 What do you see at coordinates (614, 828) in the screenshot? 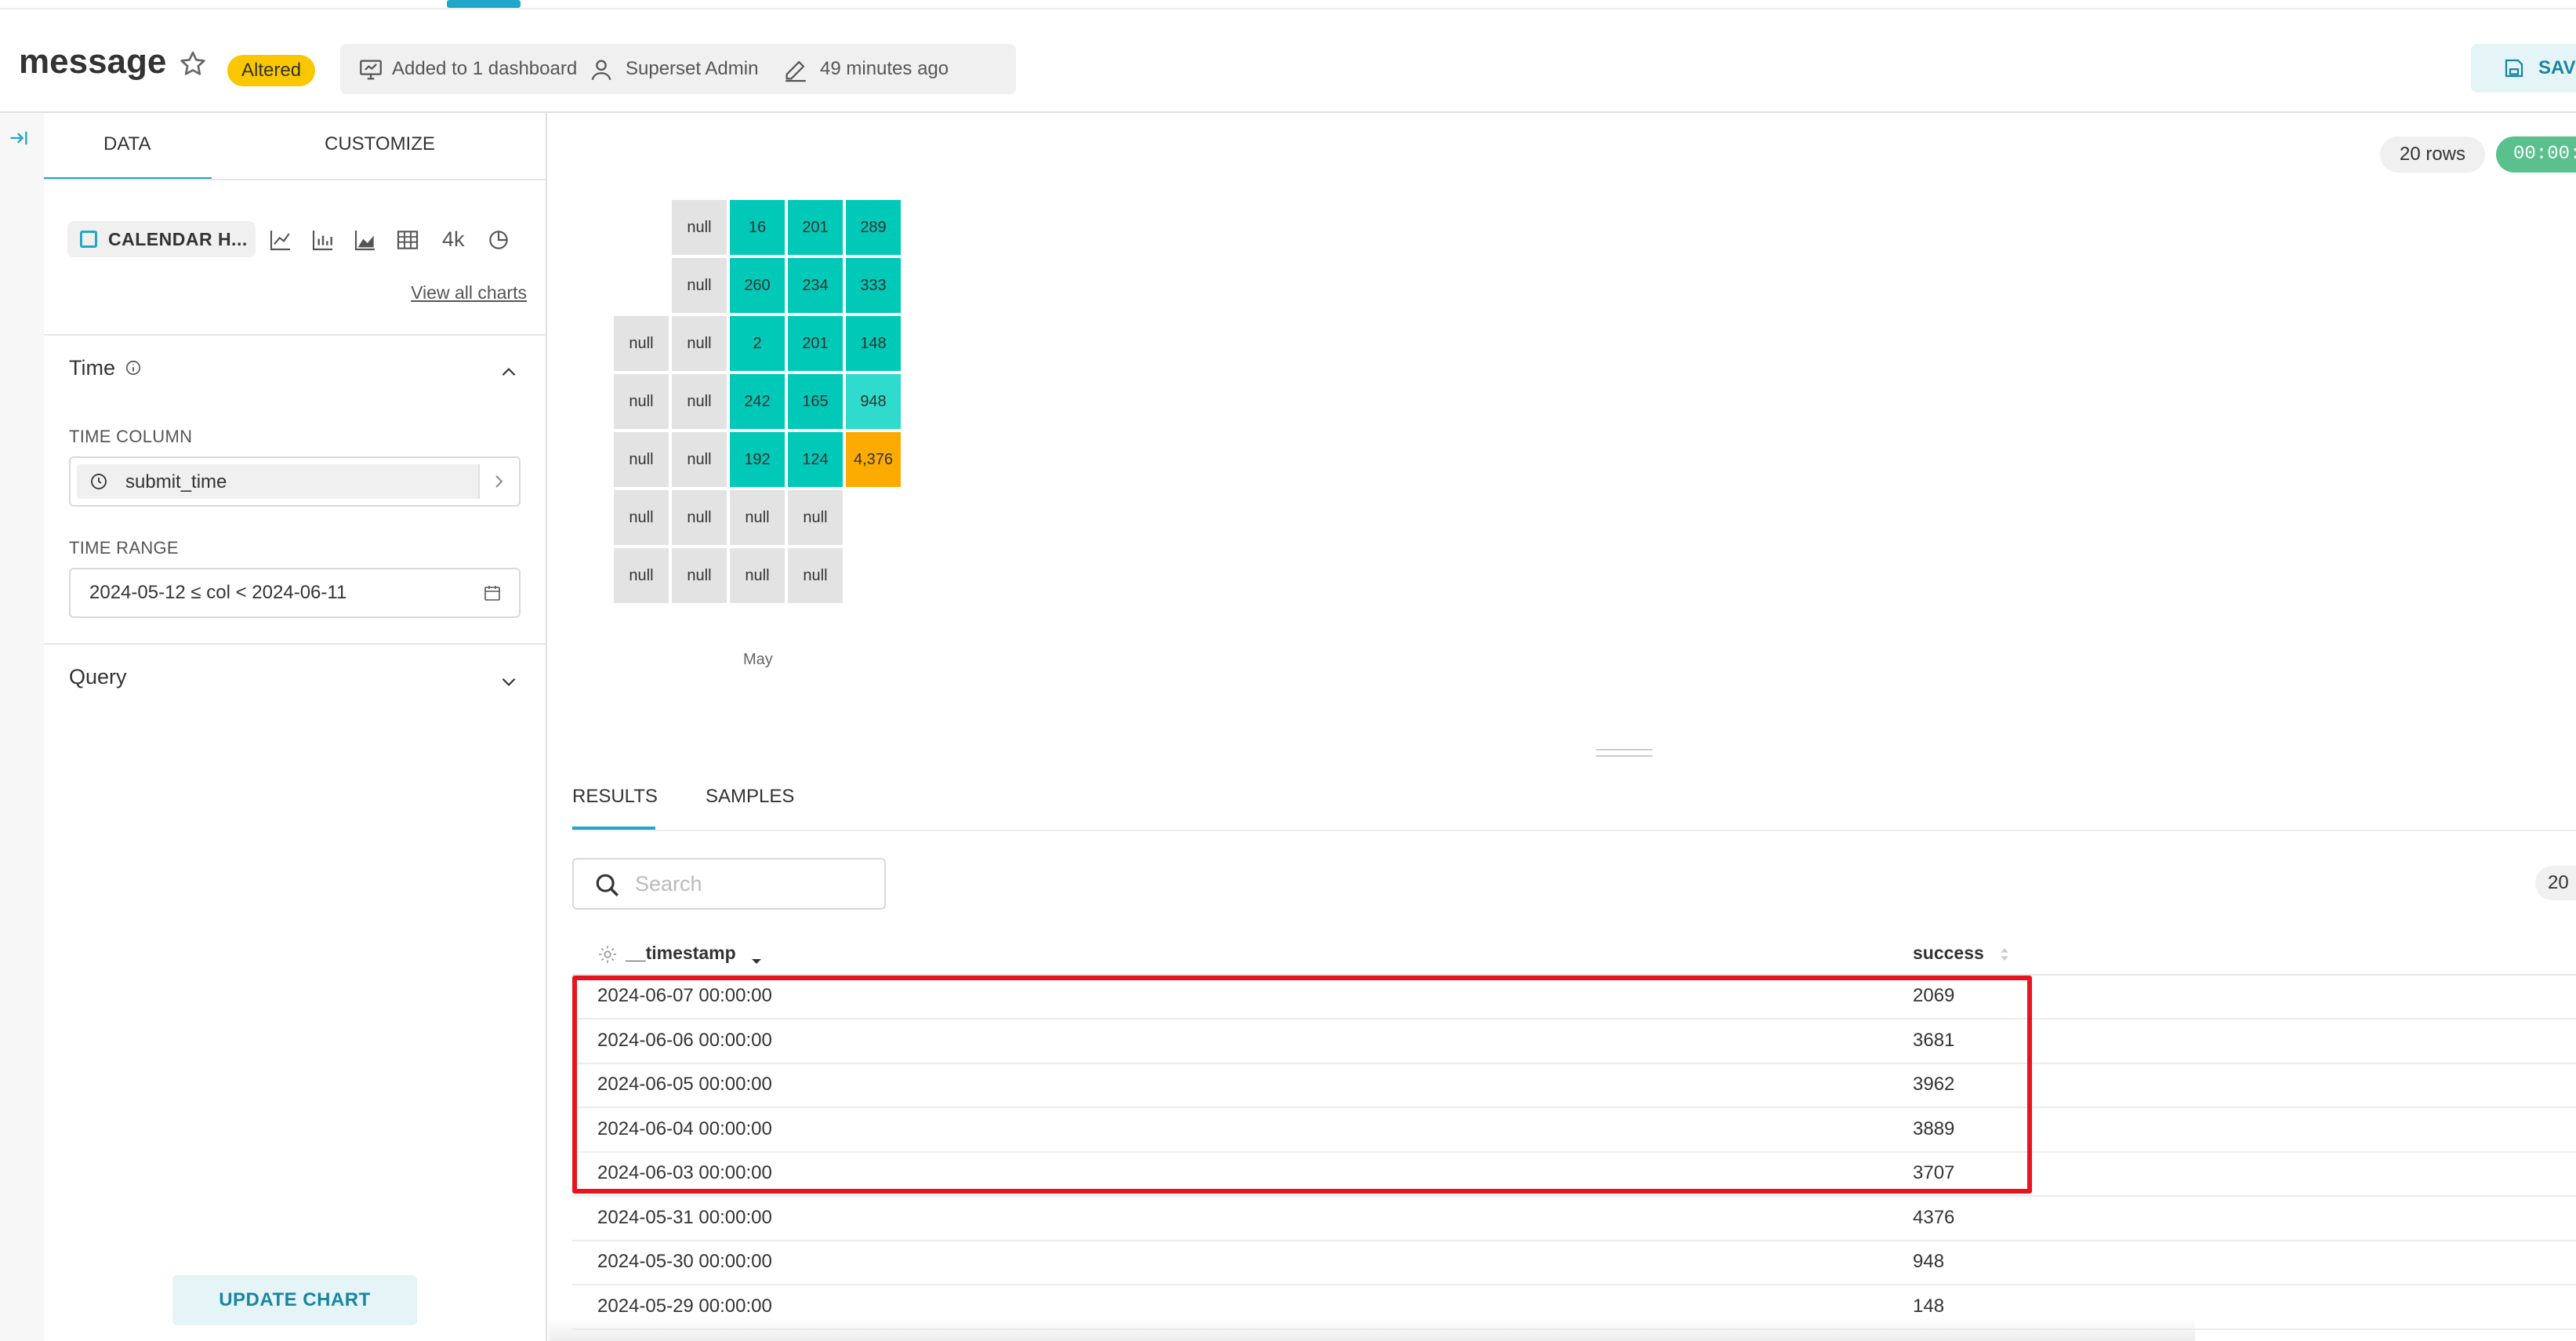
I see `results-tab-indicator` at bounding box center [614, 828].